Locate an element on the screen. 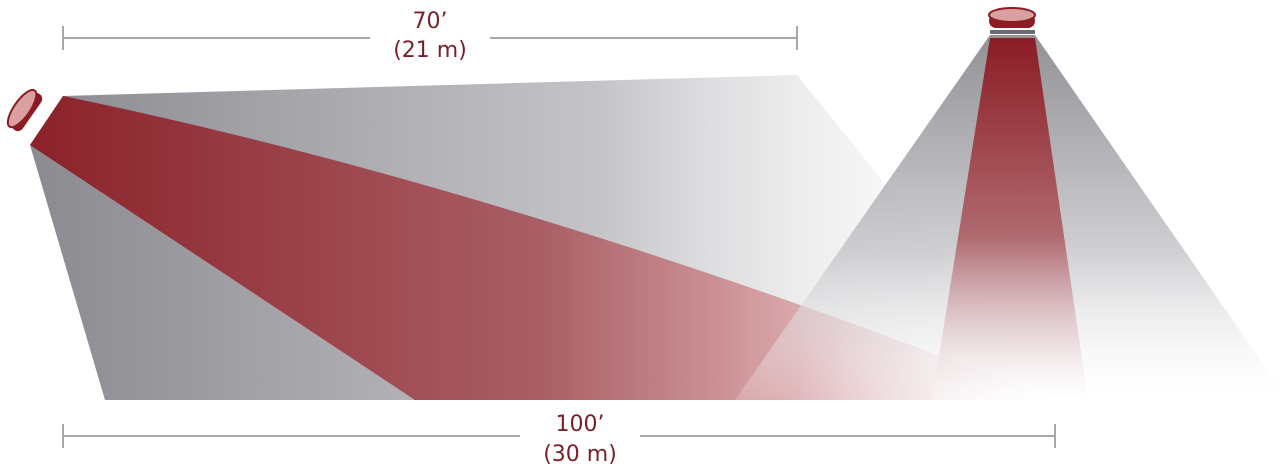  top-dimension-line is located at coordinates (430, 38).